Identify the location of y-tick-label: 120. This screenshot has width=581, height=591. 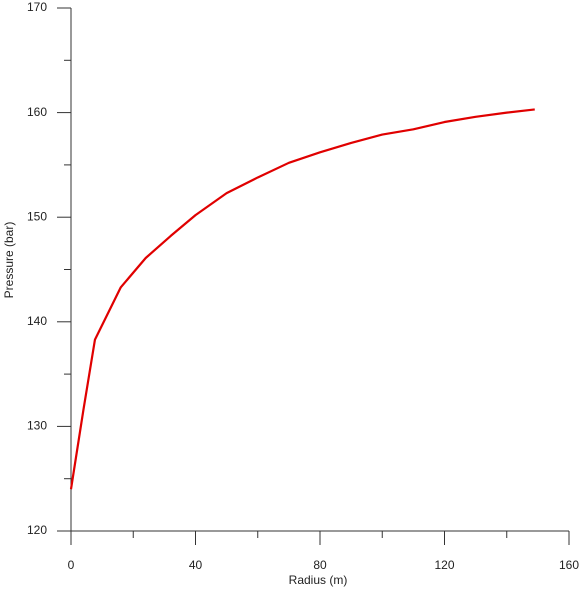
(37, 530).